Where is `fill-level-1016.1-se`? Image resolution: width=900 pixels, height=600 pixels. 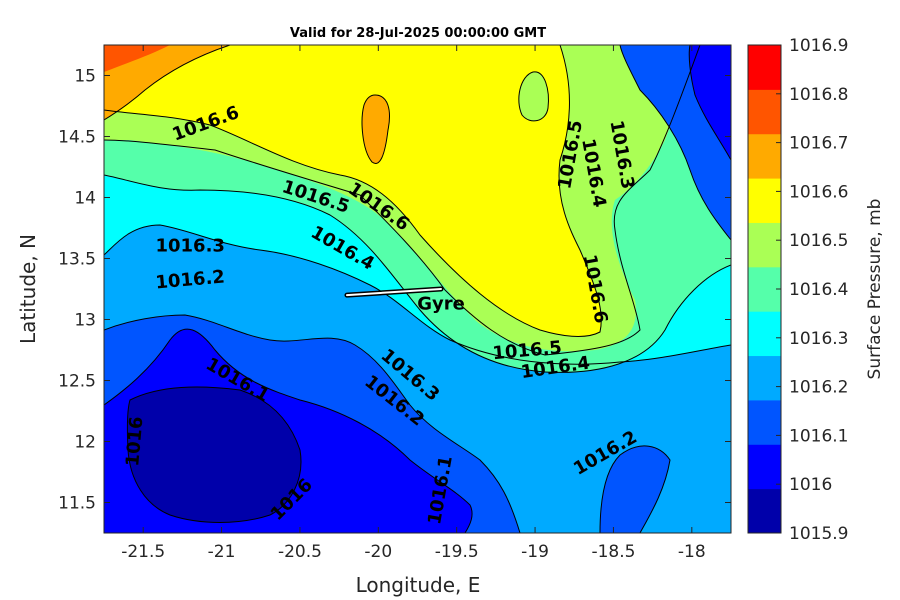
fill-level-1016.1-se is located at coordinates (635, 489).